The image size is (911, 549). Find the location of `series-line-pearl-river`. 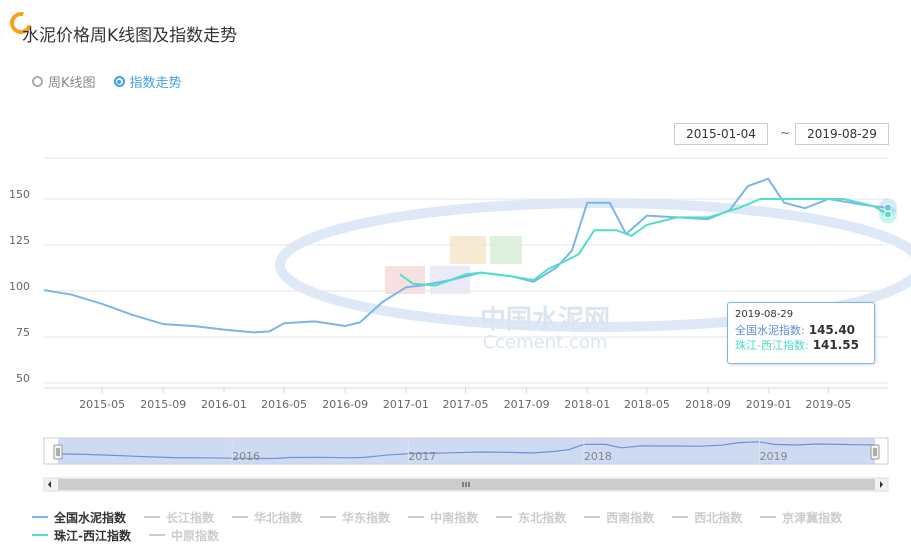

series-line-pearl-river is located at coordinates (644, 242).